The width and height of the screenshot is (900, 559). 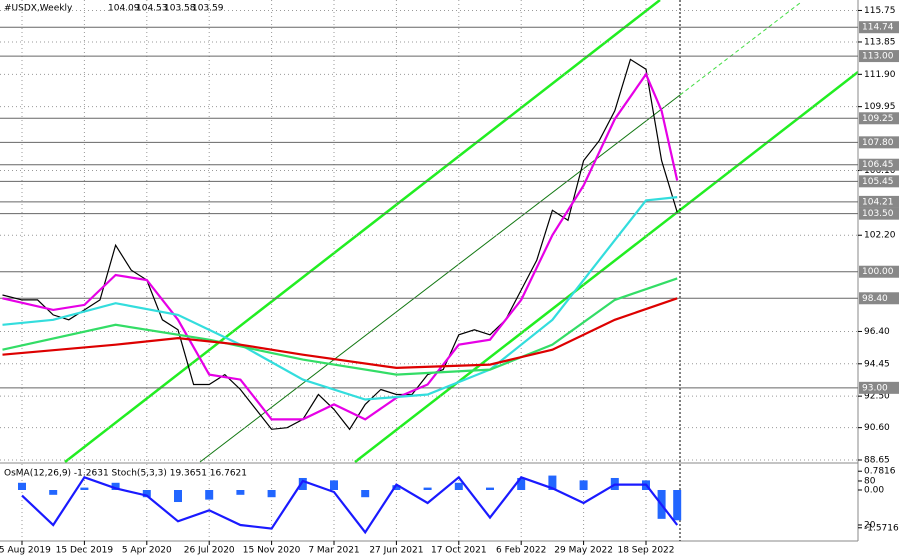 I want to click on level-label: 93.00, so click(x=875, y=388).